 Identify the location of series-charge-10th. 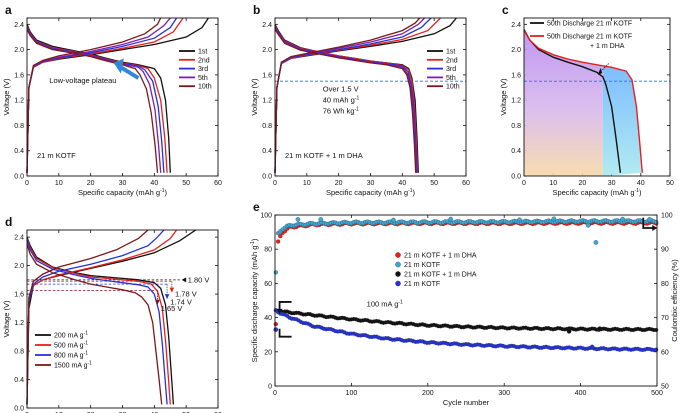
(347, 95).